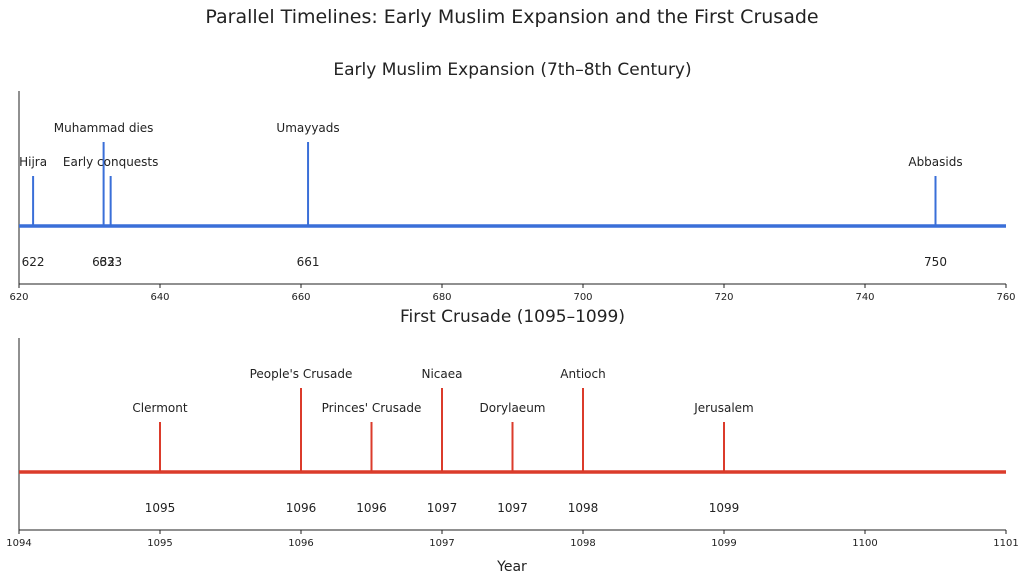 The height and width of the screenshot is (580, 1024). What do you see at coordinates (864, 543) in the screenshot?
I see `x-tick-label: 1100` at bounding box center [864, 543].